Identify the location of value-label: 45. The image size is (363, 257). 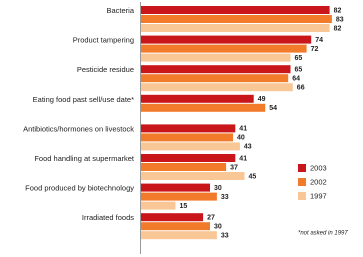
(253, 176).